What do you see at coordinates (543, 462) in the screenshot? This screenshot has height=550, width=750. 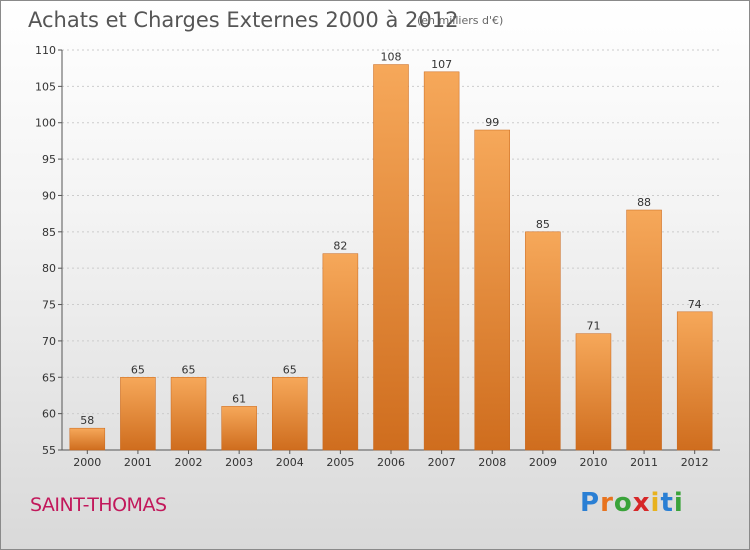 I see `x-tick-label-2009: 2009` at bounding box center [543, 462].